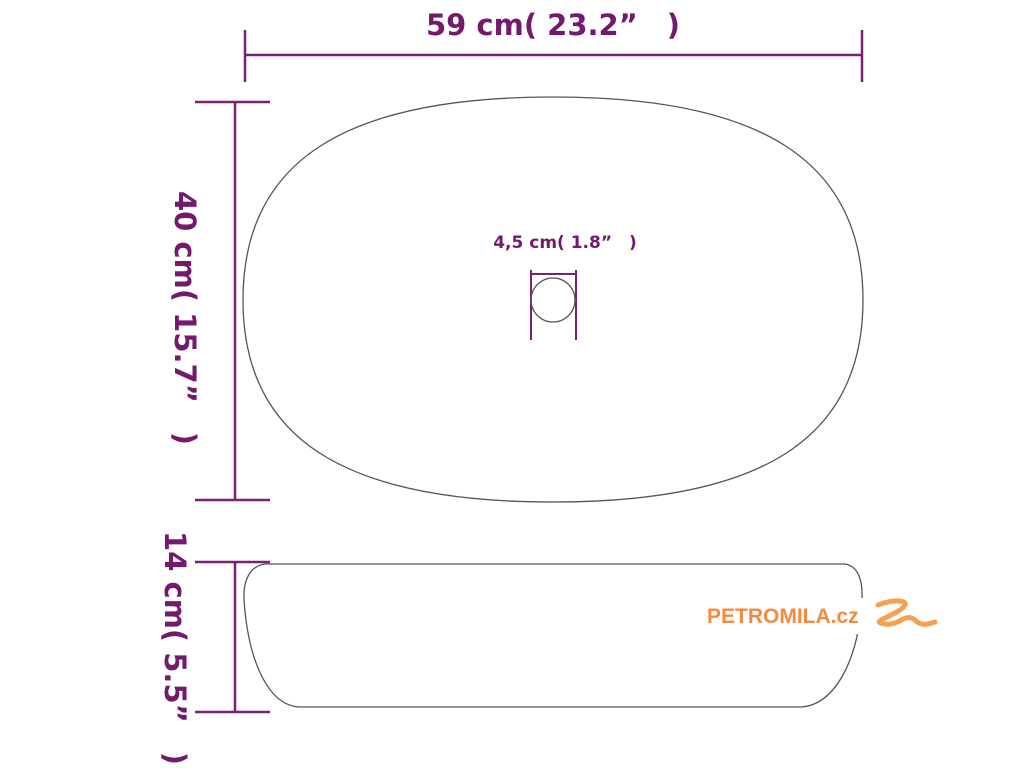 This screenshot has height=768, width=1024. I want to click on drain-dimension, so click(553, 305).